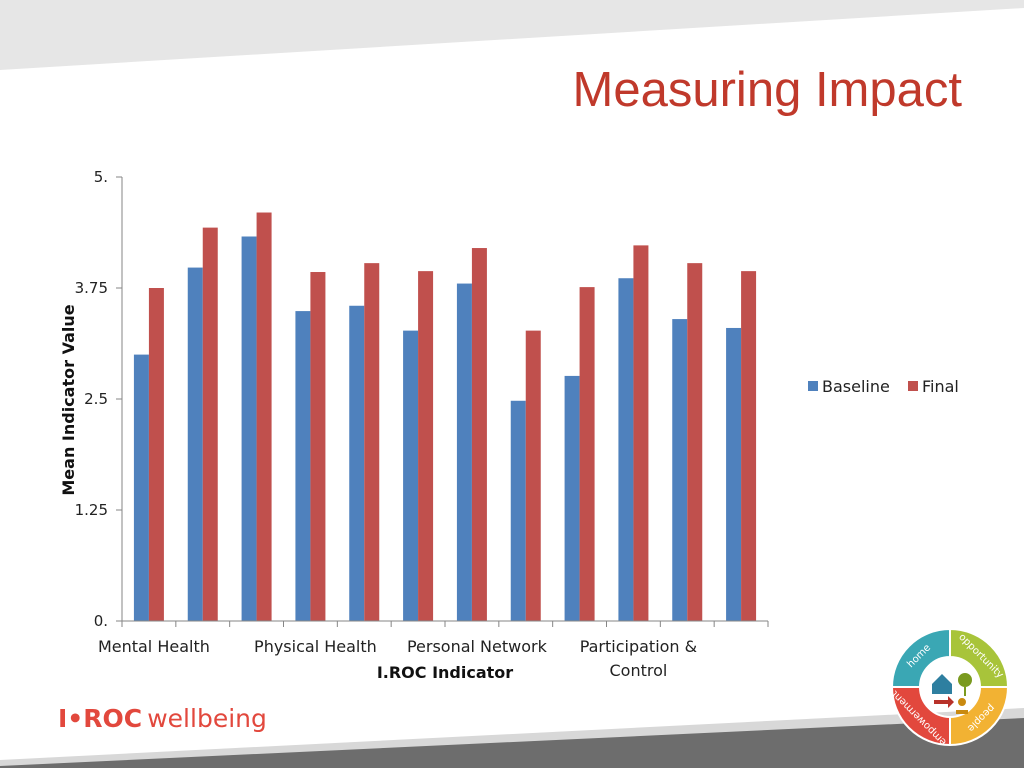 This screenshot has width=1024, height=768. What do you see at coordinates (944, 702) in the screenshot?
I see `icon-arrows` at bounding box center [944, 702].